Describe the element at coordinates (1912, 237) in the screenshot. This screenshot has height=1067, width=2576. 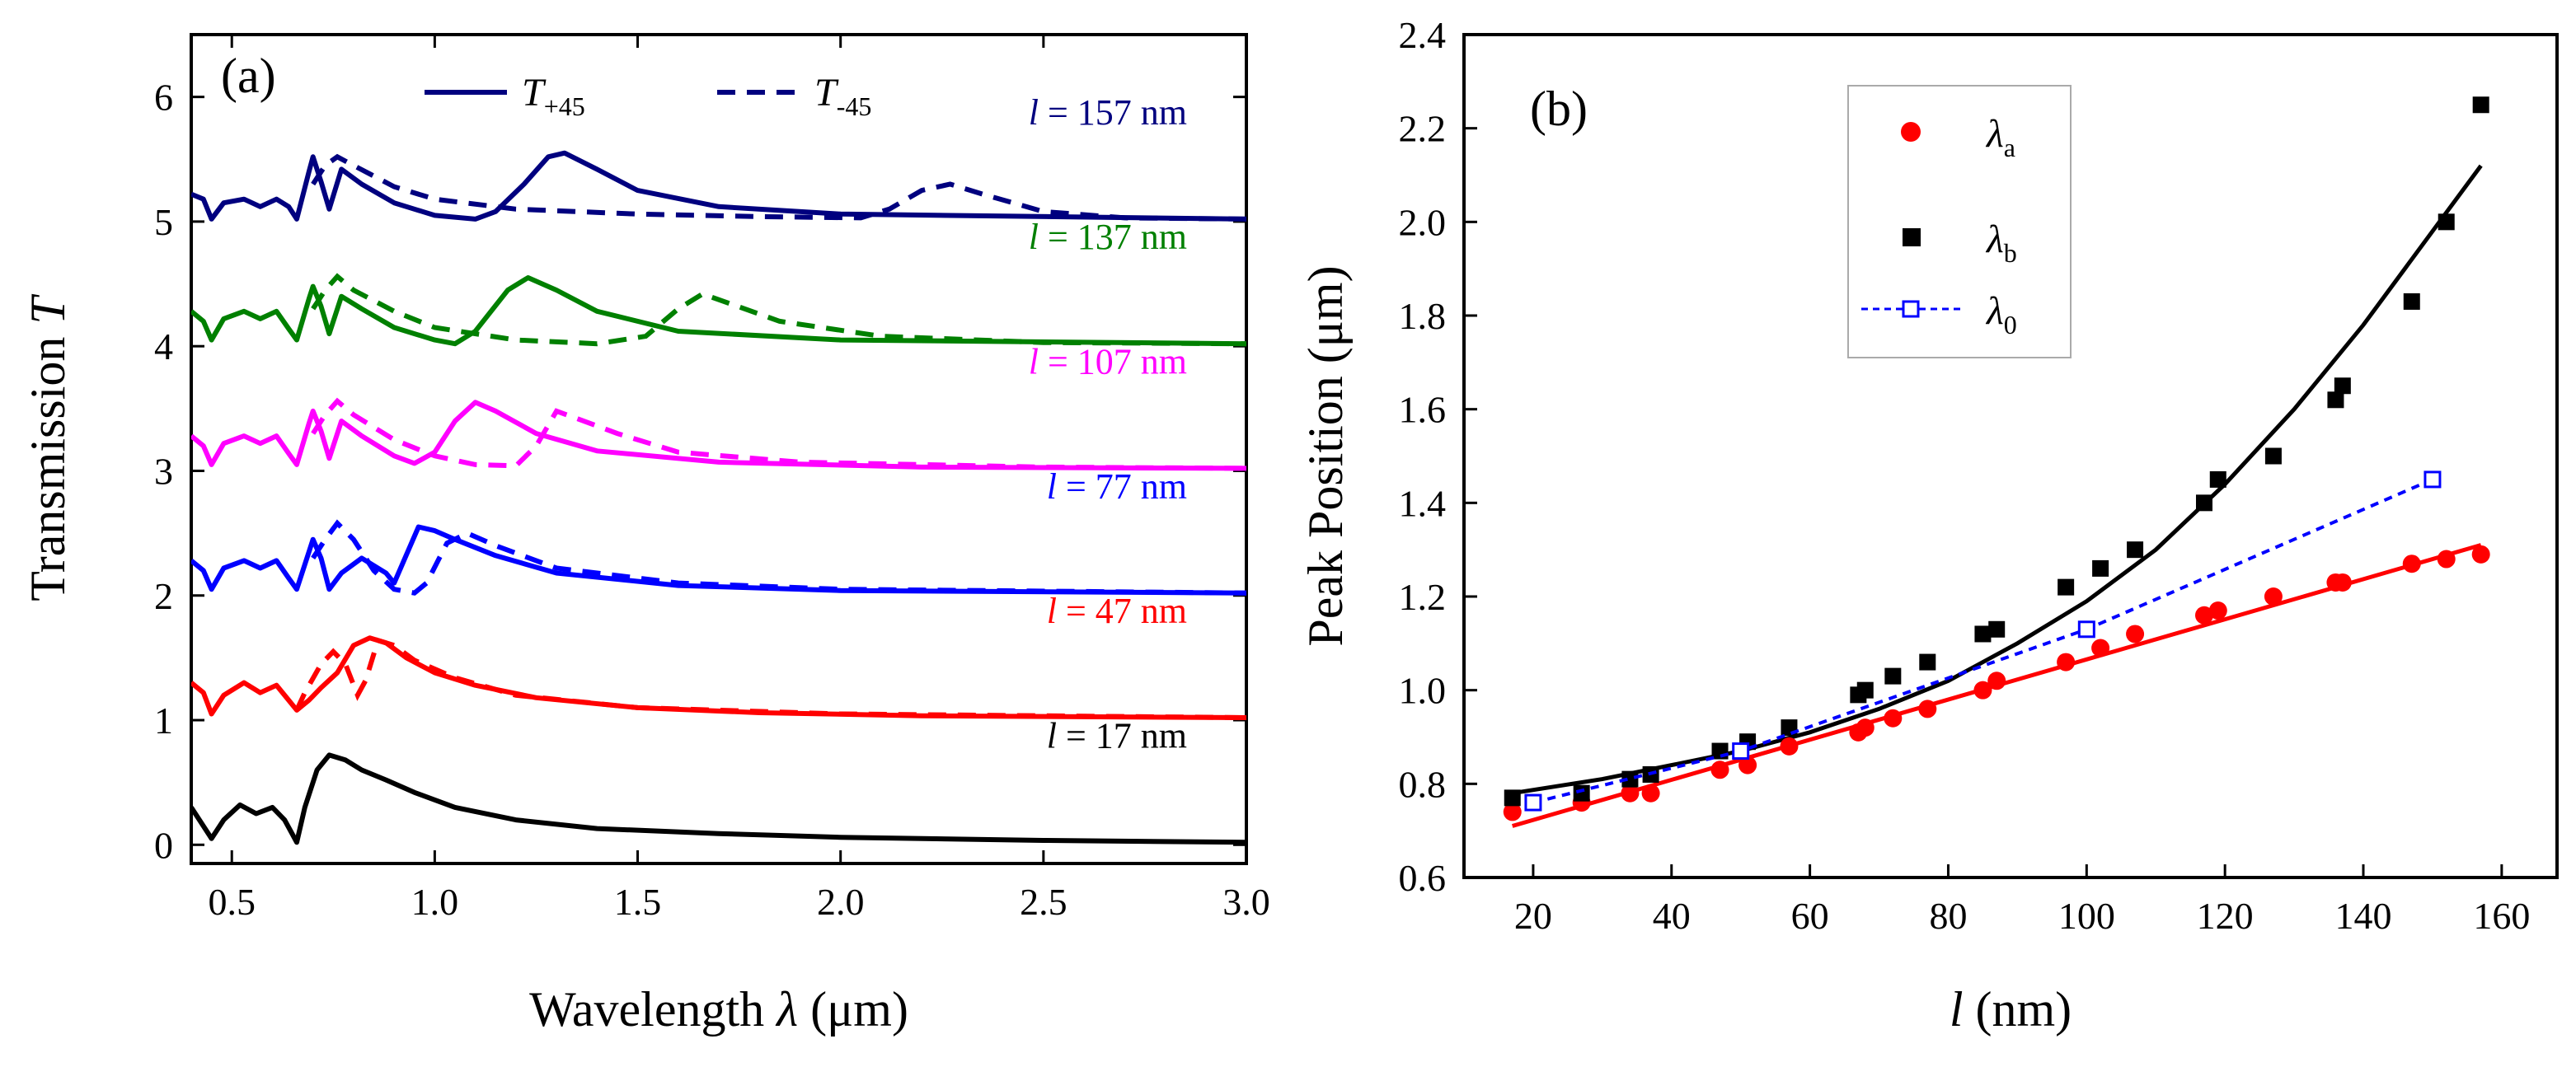
I see `legend-marker-lambda-b` at that location.